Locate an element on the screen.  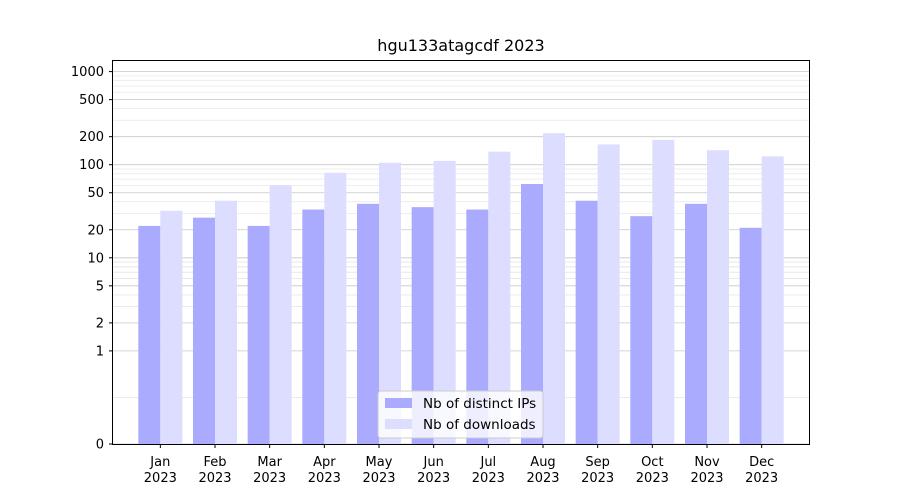
bar-ips-apr is located at coordinates (313, 326).